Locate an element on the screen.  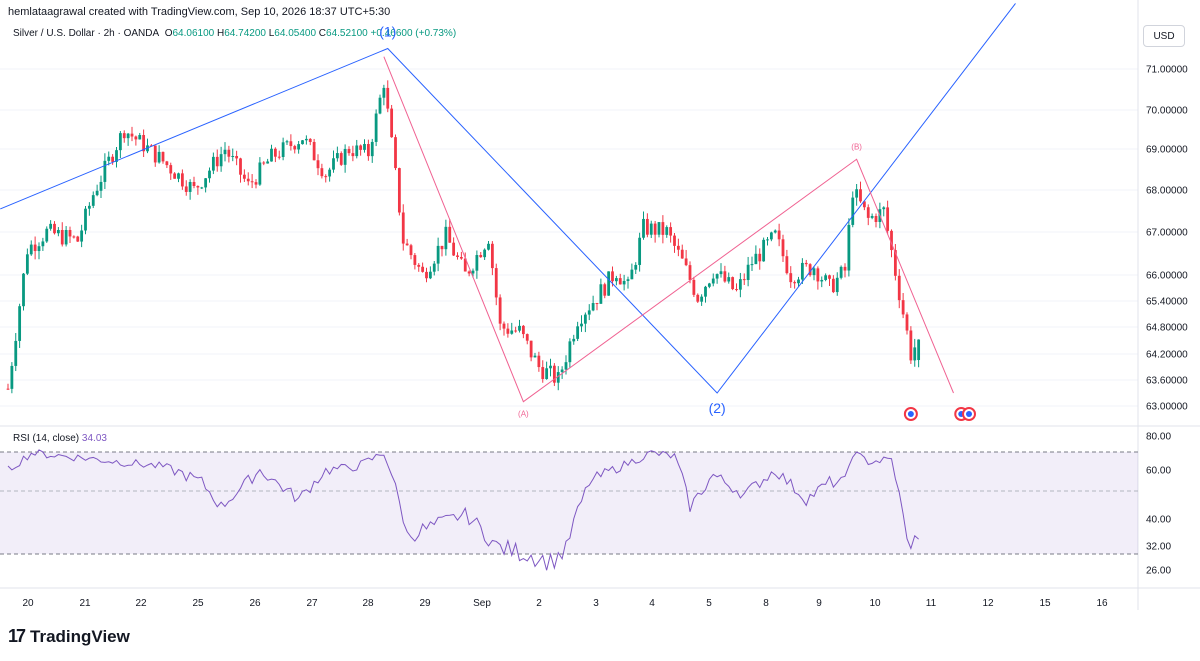
time-tick-label: 21 is located at coordinates (85, 603).